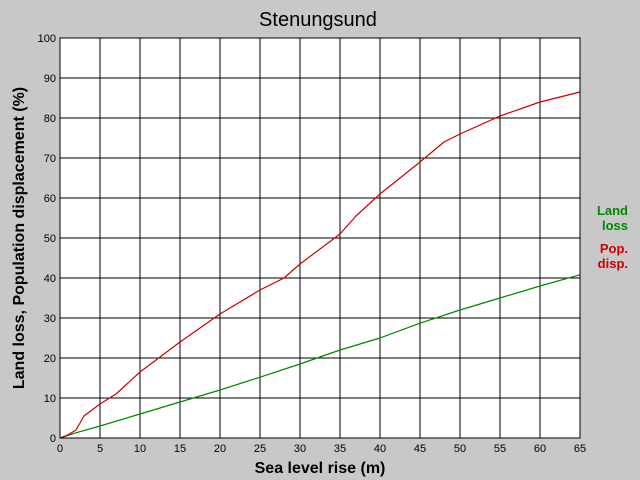  What do you see at coordinates (180, 449) in the screenshot?
I see `x-tick-label: 15` at bounding box center [180, 449].